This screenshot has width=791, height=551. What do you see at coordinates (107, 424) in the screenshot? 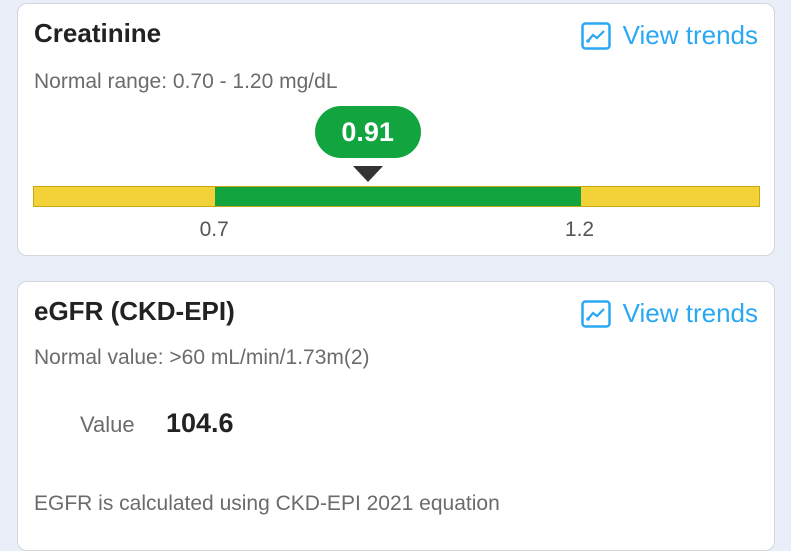
I see `egfr-value-label: Value` at bounding box center [107, 424].